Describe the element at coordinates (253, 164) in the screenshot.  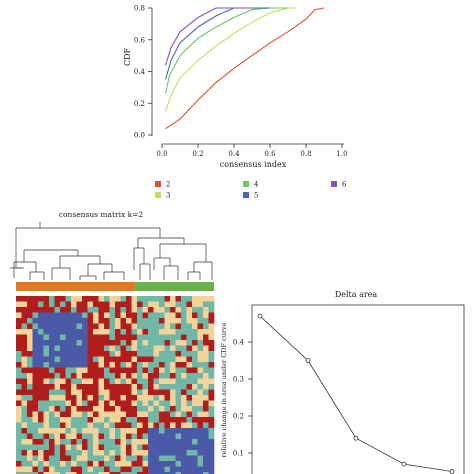
I see `cdf-x-axis-label: consensus index` at that location.